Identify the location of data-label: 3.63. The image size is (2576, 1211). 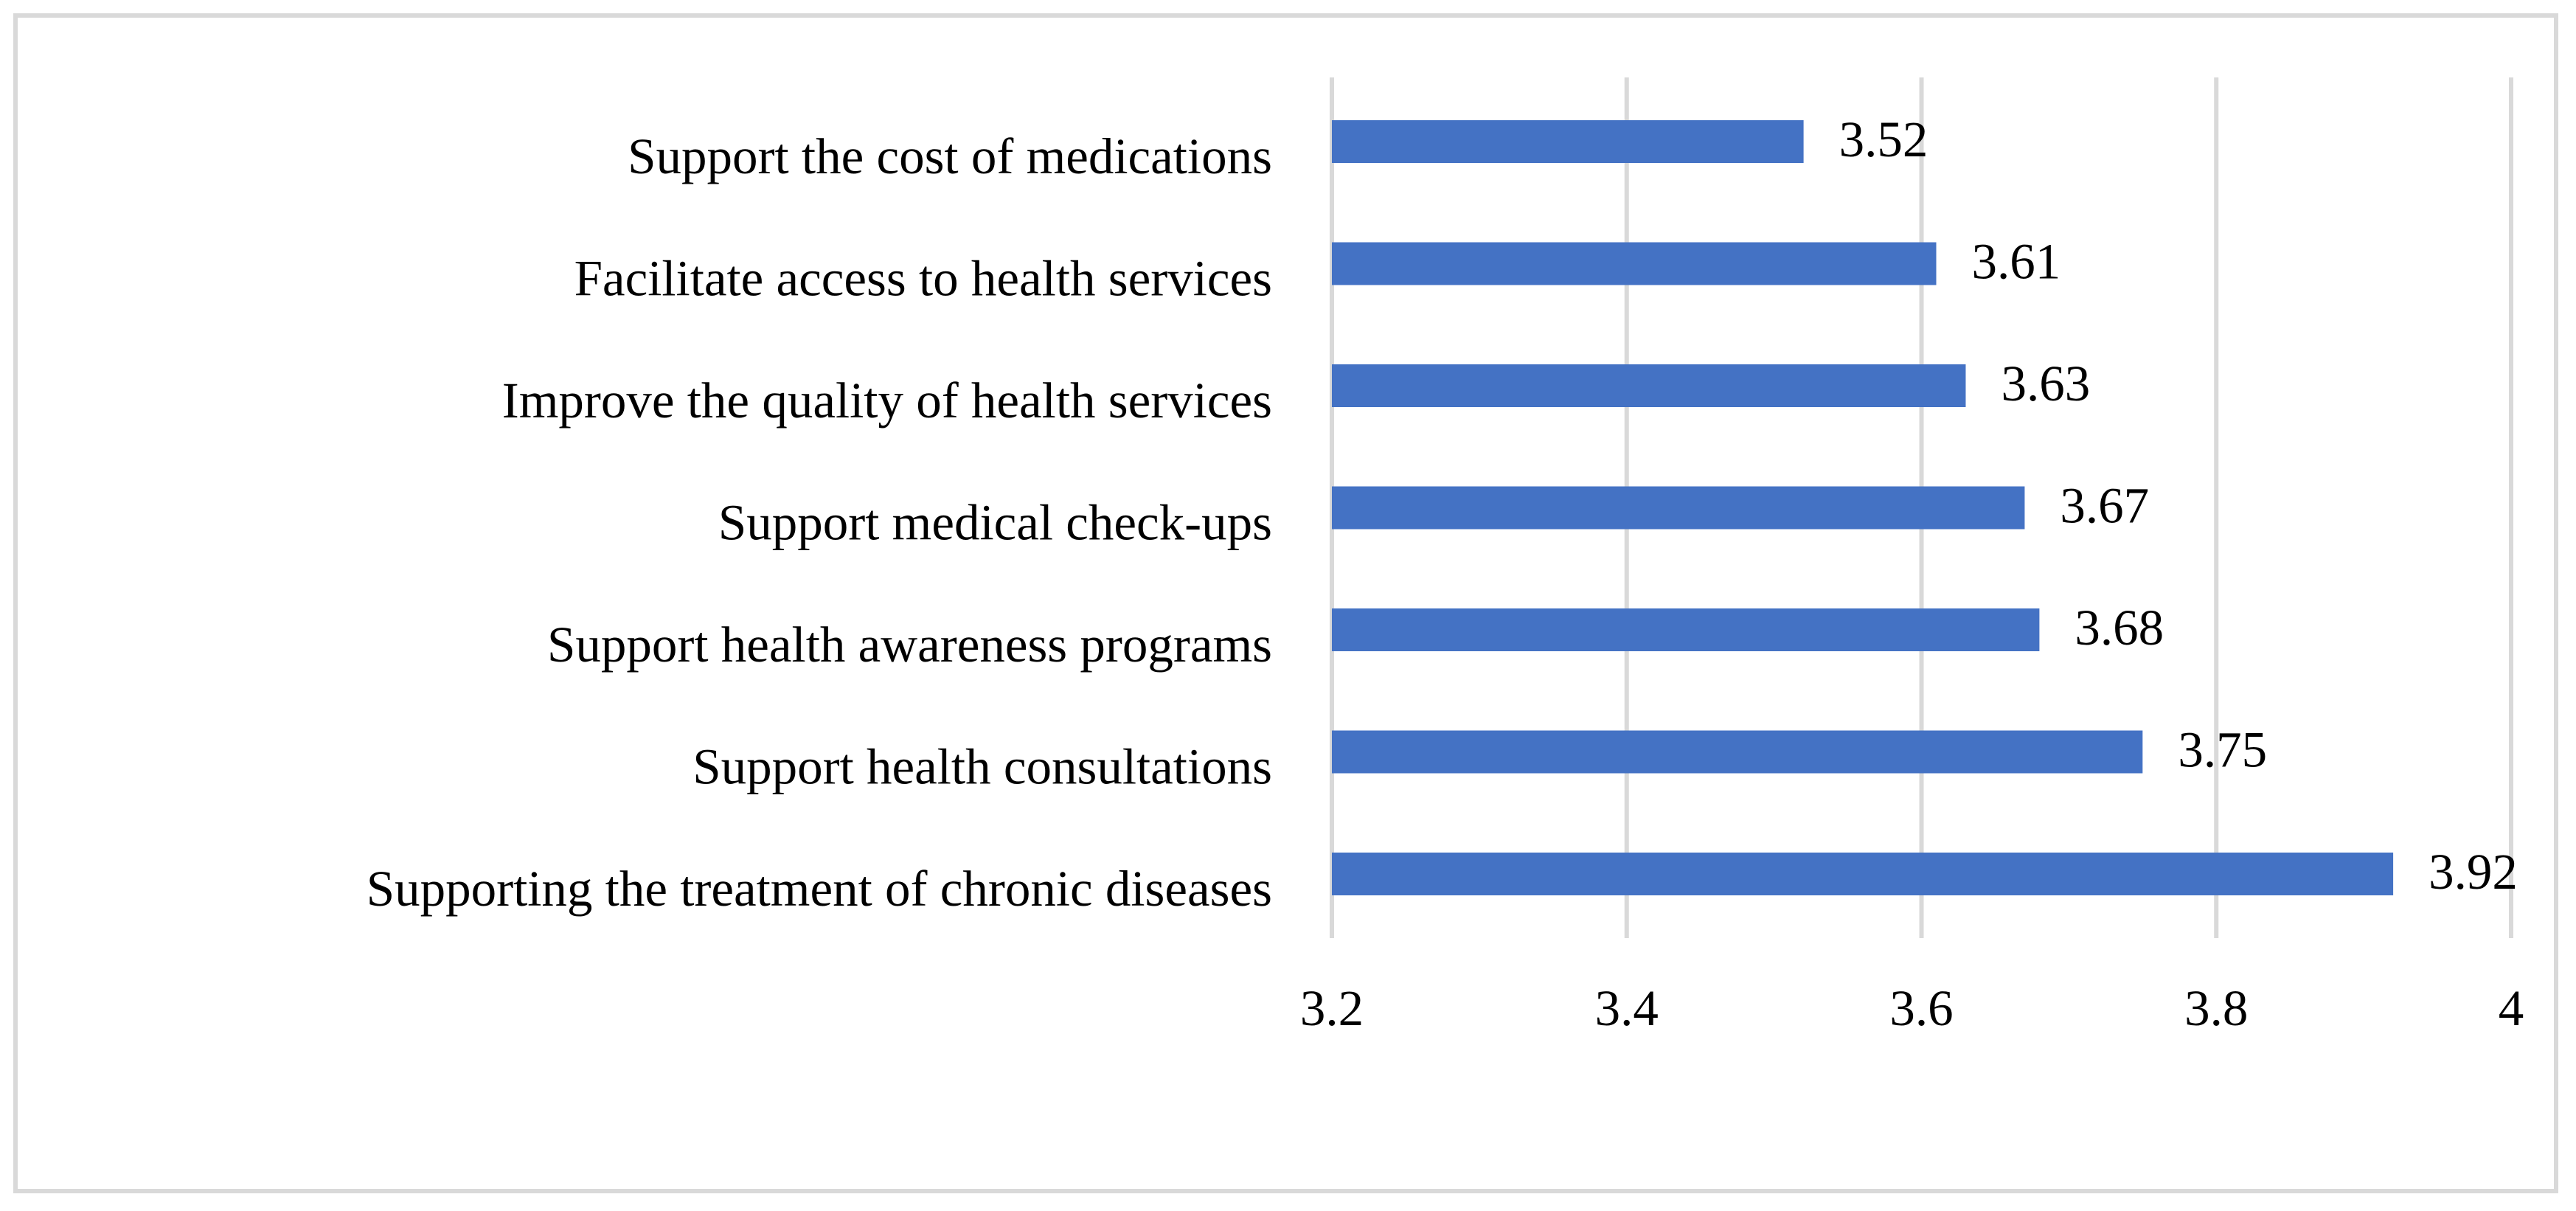
(2045, 384).